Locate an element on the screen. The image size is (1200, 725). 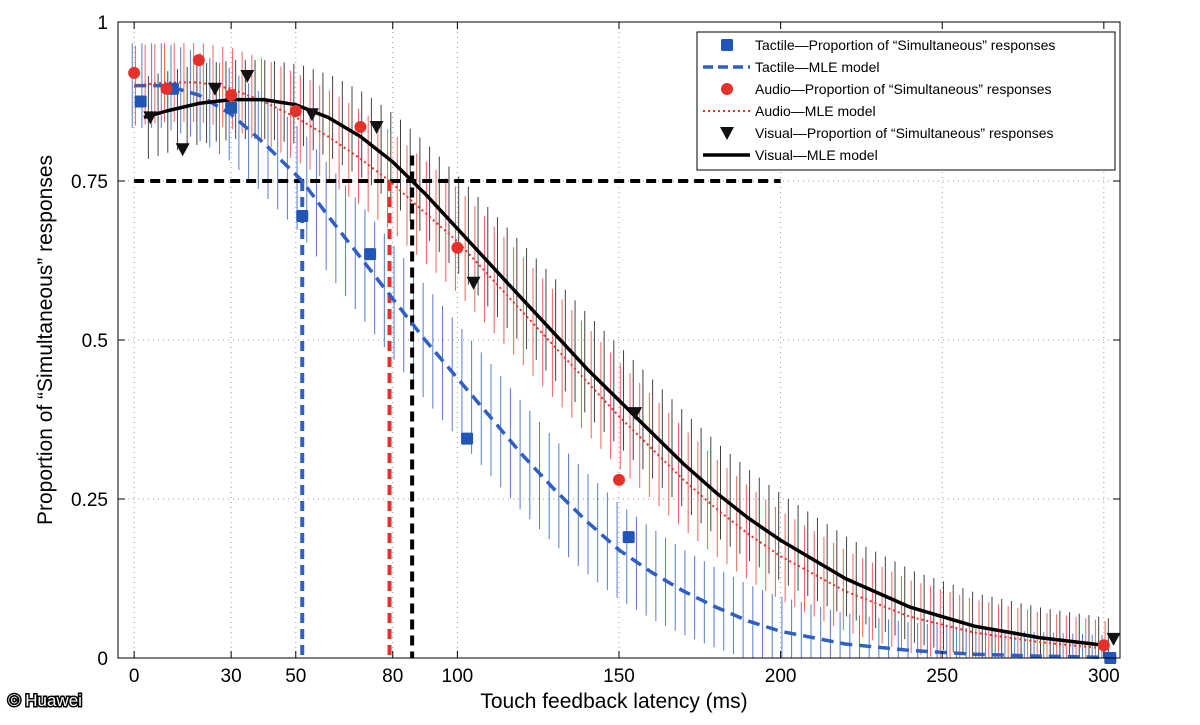
legend-label: Tactile—MLE model is located at coordinates (817, 67).